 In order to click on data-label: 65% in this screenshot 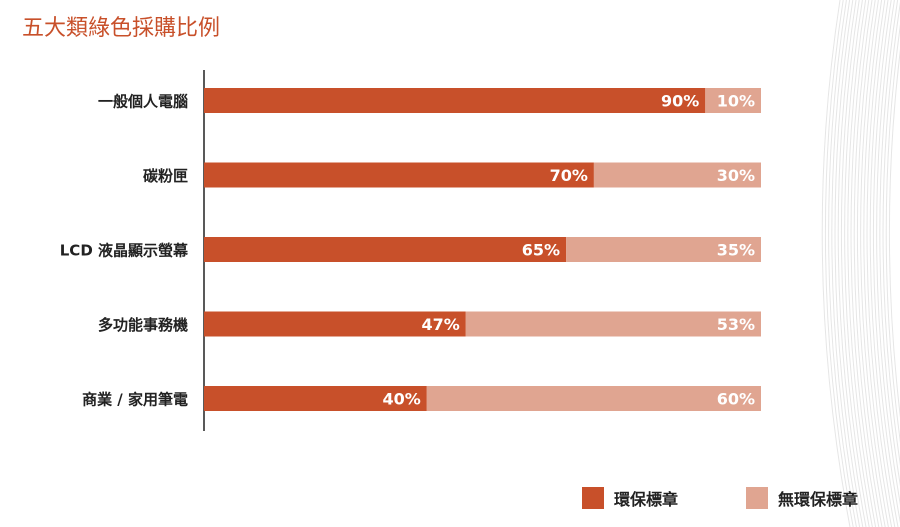, I will do `click(541, 250)`.